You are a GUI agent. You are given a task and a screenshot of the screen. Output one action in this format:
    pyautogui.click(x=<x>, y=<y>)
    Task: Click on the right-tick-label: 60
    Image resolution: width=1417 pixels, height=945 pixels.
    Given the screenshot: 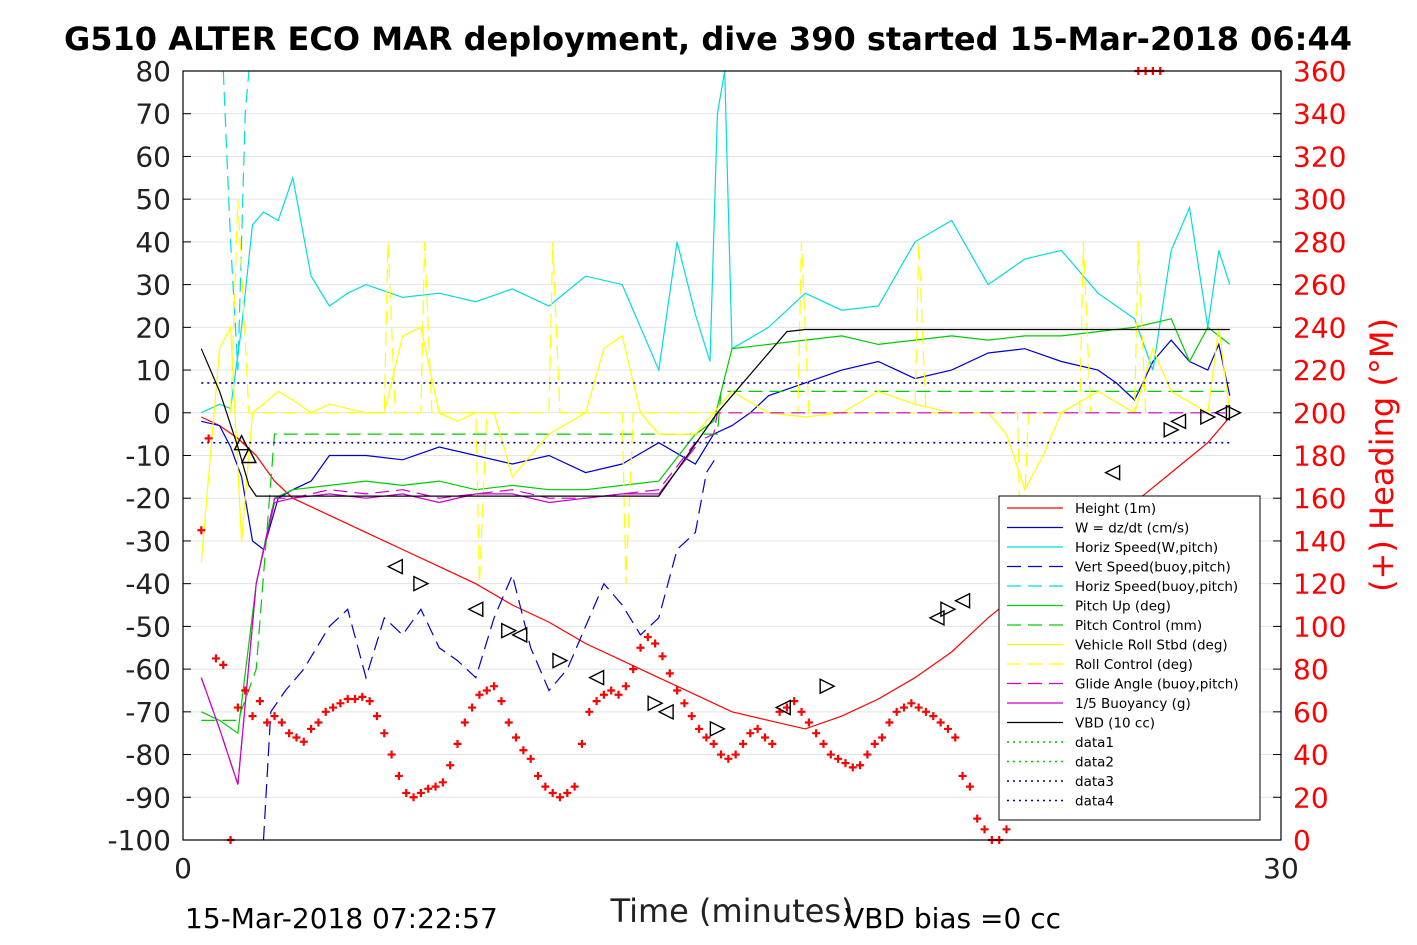 What is the action you would take?
    pyautogui.click(x=1311, y=712)
    